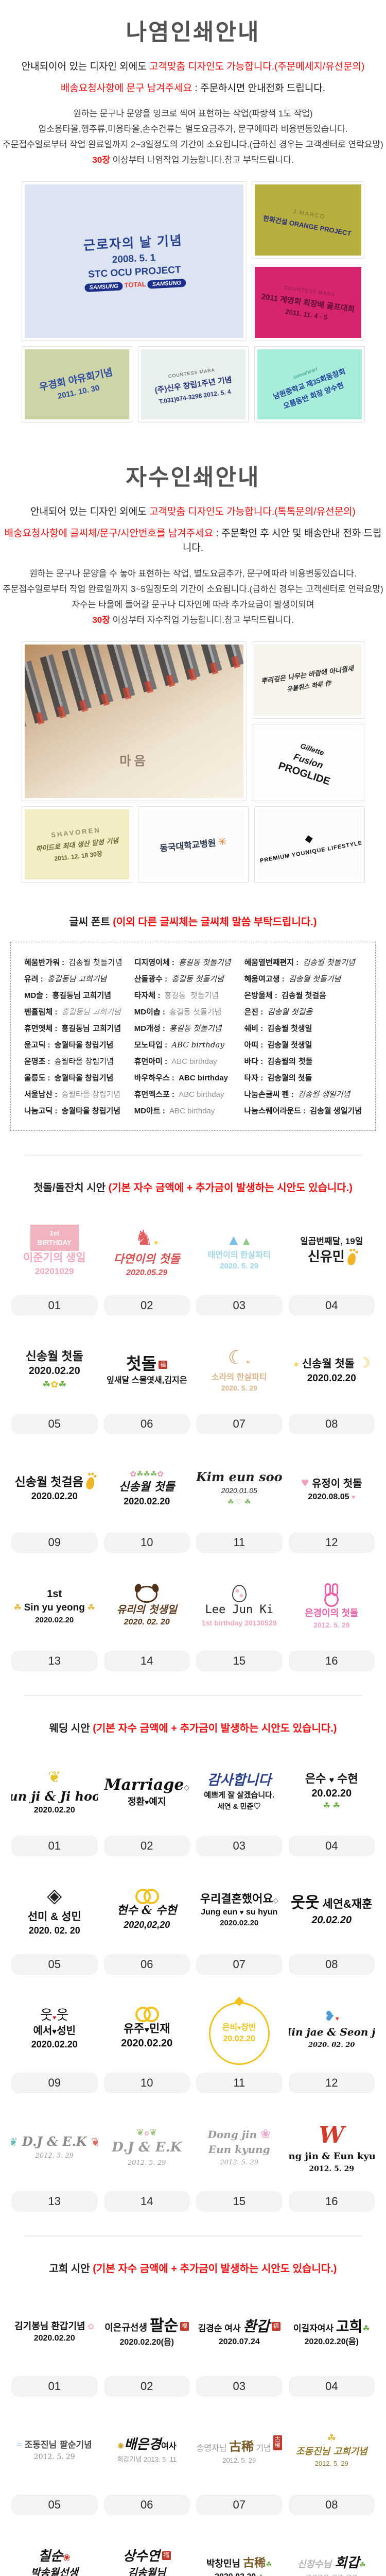 The width and height of the screenshot is (386, 2576). I want to click on line: 20201029, so click(55, 1272).